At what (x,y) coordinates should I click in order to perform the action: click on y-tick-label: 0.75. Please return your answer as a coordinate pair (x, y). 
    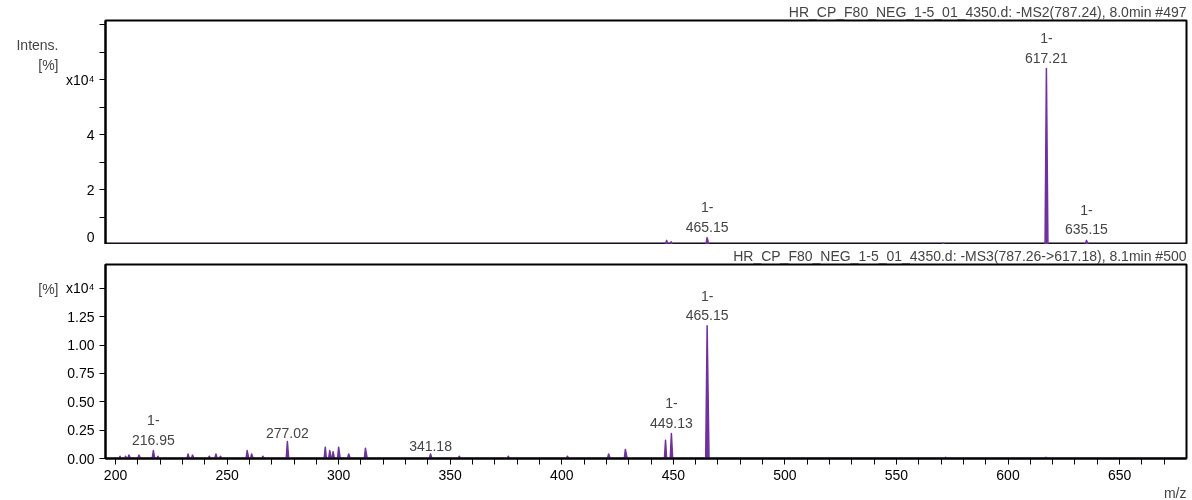
    Looking at the image, I should click on (81, 373).